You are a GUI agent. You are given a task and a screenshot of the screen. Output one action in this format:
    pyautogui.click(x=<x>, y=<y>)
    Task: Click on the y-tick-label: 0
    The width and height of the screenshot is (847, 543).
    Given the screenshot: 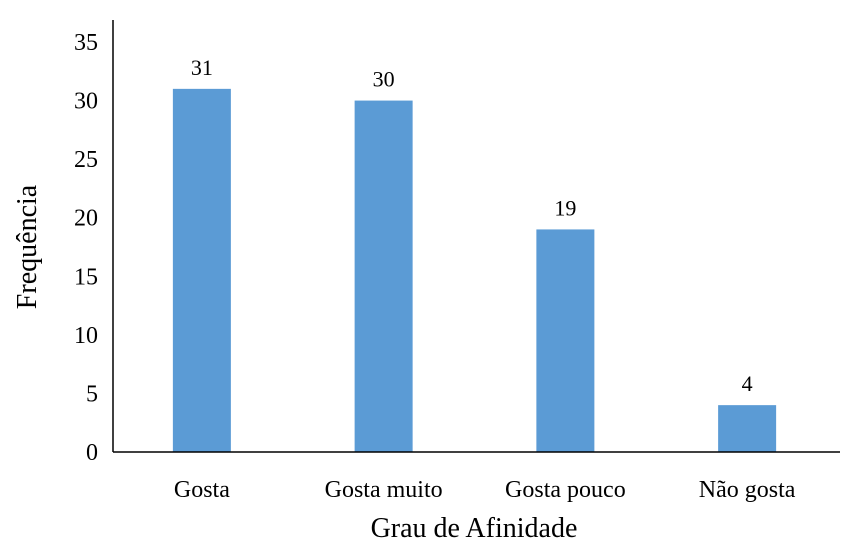 What is the action you would take?
    pyautogui.click(x=92, y=453)
    